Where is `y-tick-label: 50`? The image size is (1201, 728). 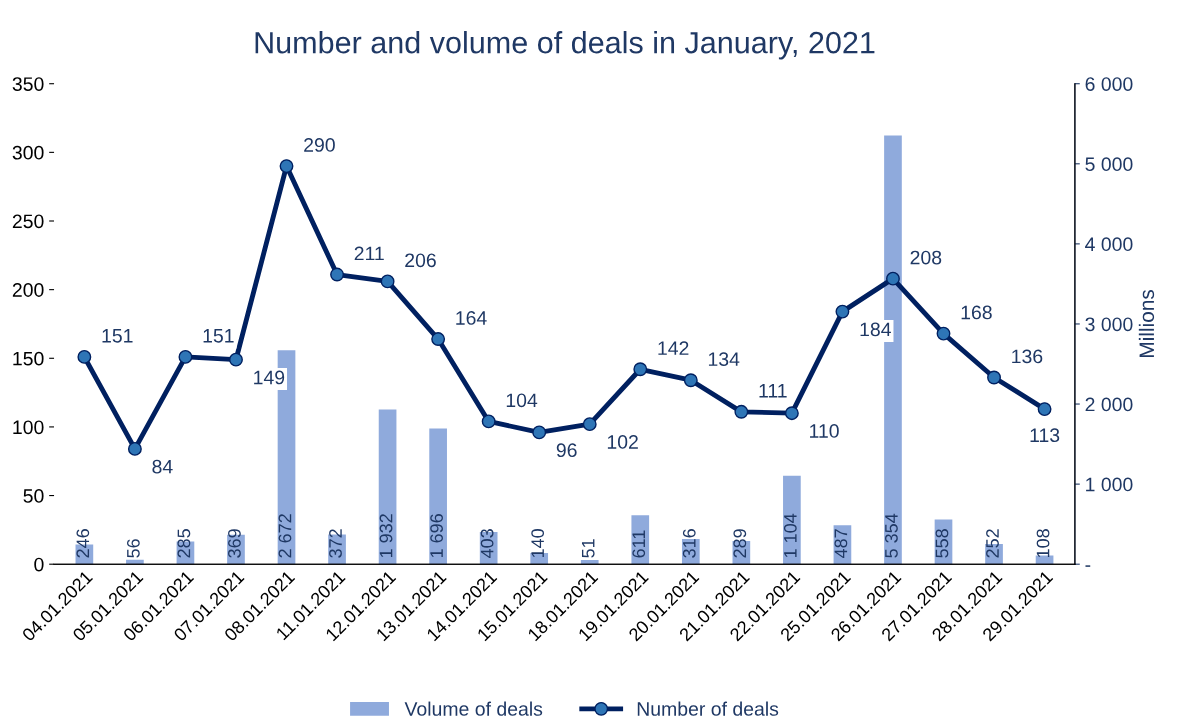
y-tick-label: 50 is located at coordinates (33, 496).